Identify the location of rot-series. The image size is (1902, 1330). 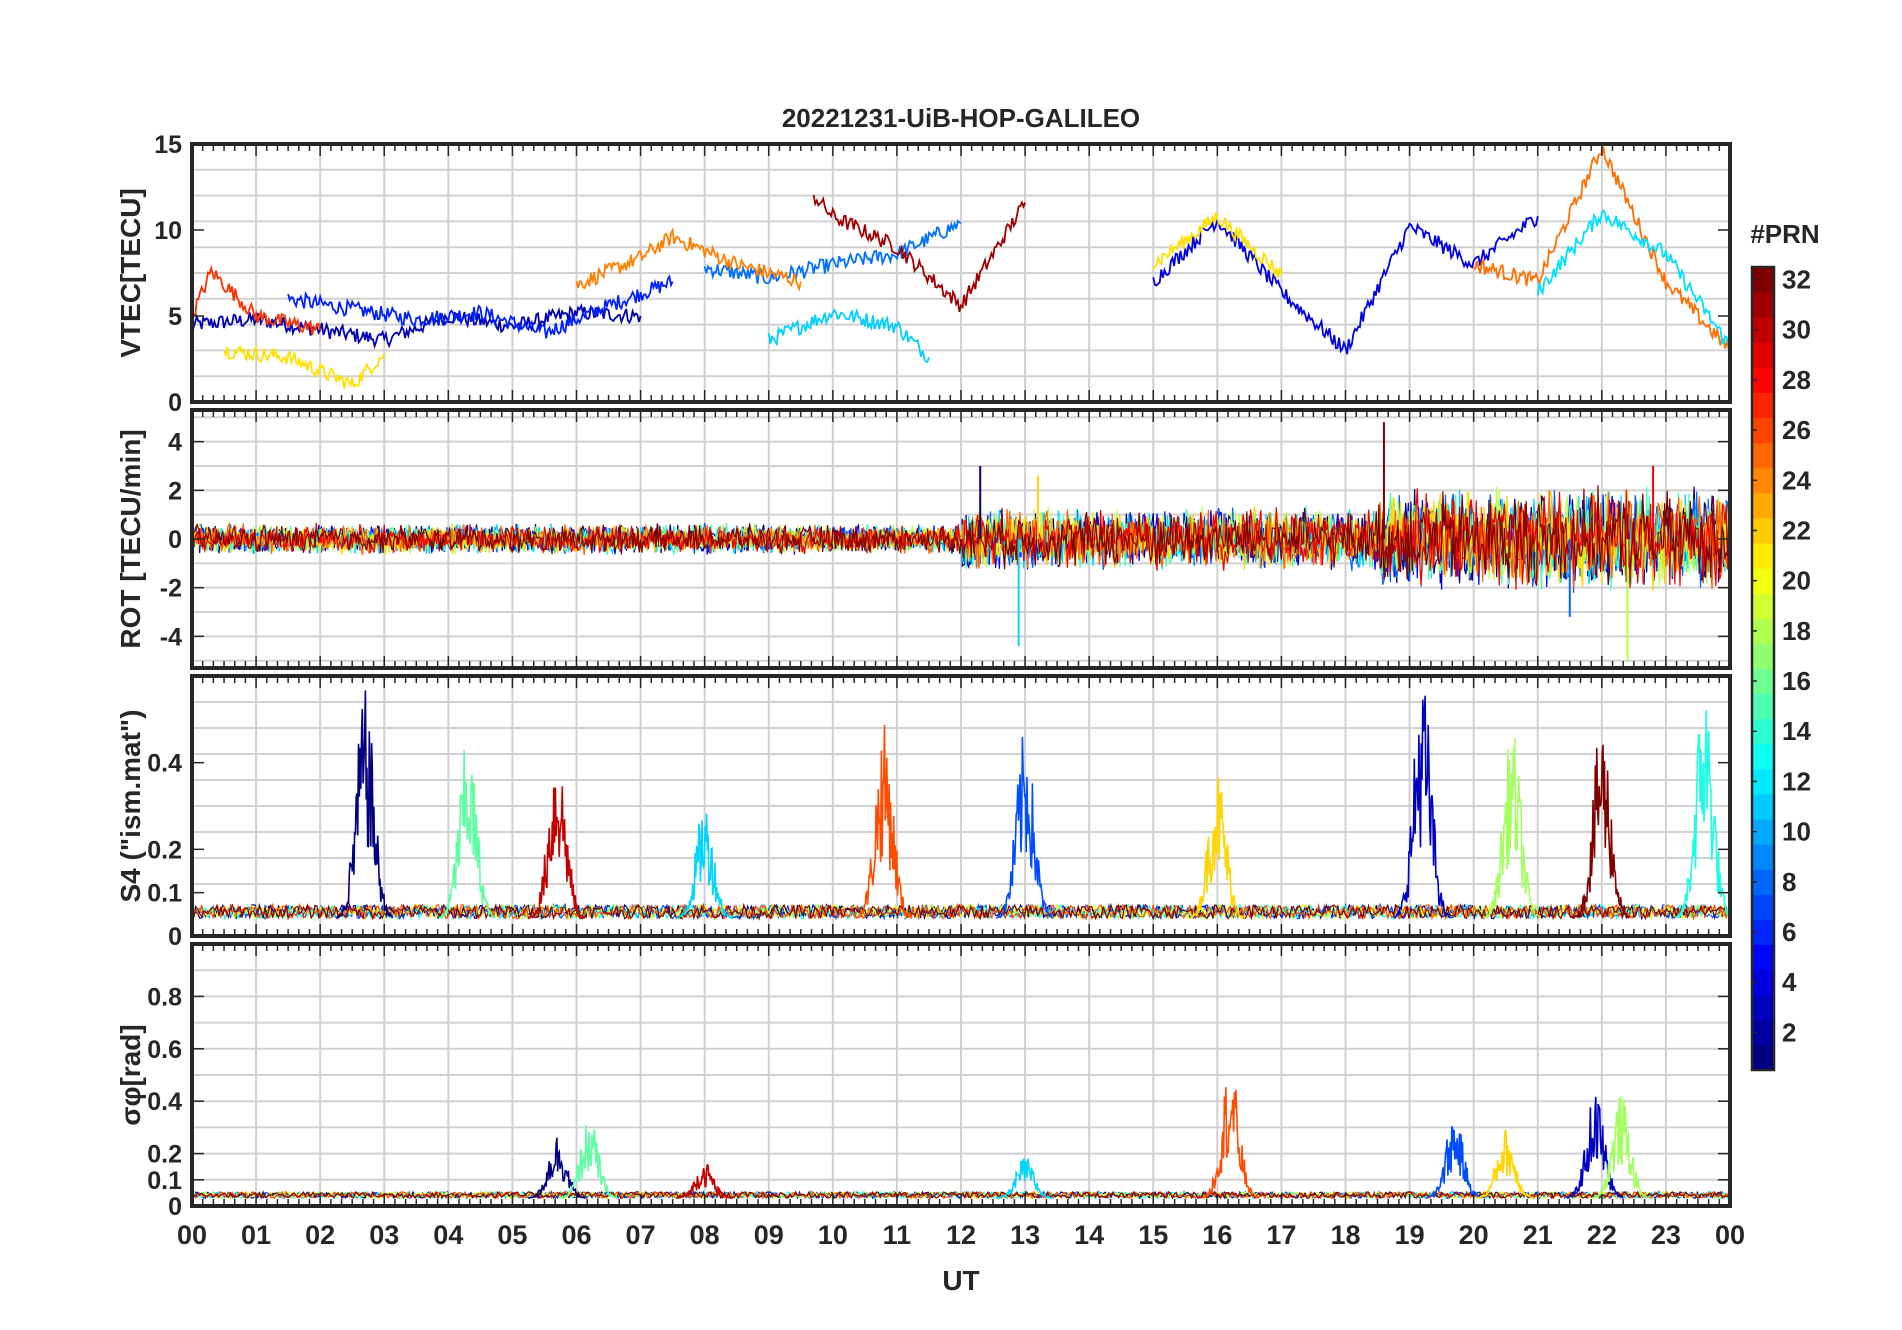
(961, 535).